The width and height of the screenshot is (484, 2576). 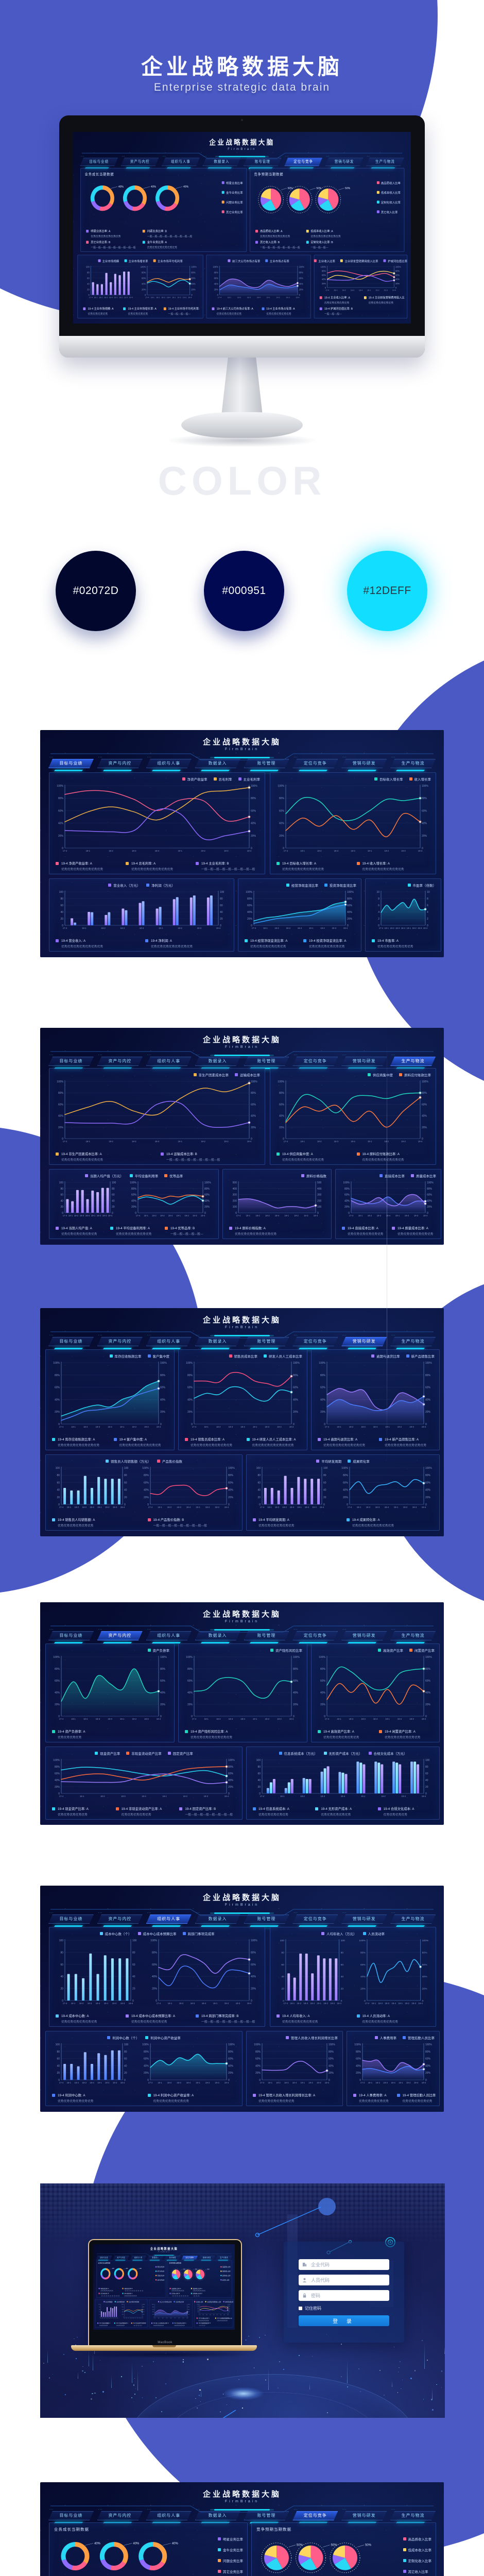 What do you see at coordinates (233, 2550) in the screenshot?
I see `legend-label: 金牛业务比率` at bounding box center [233, 2550].